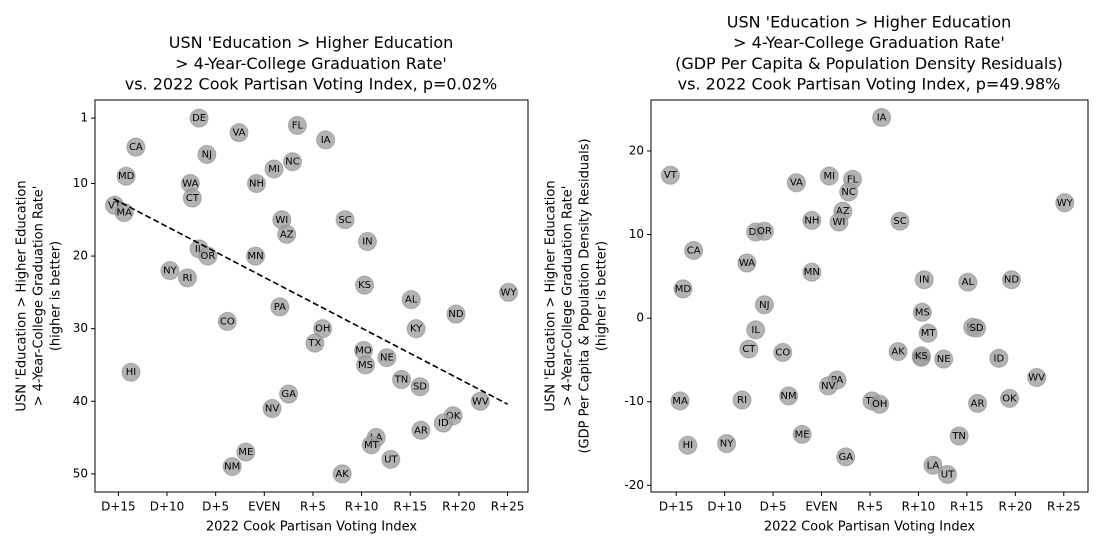 The height and width of the screenshot is (550, 1100). I want to click on y-tick-label: 10, so click(636, 234).